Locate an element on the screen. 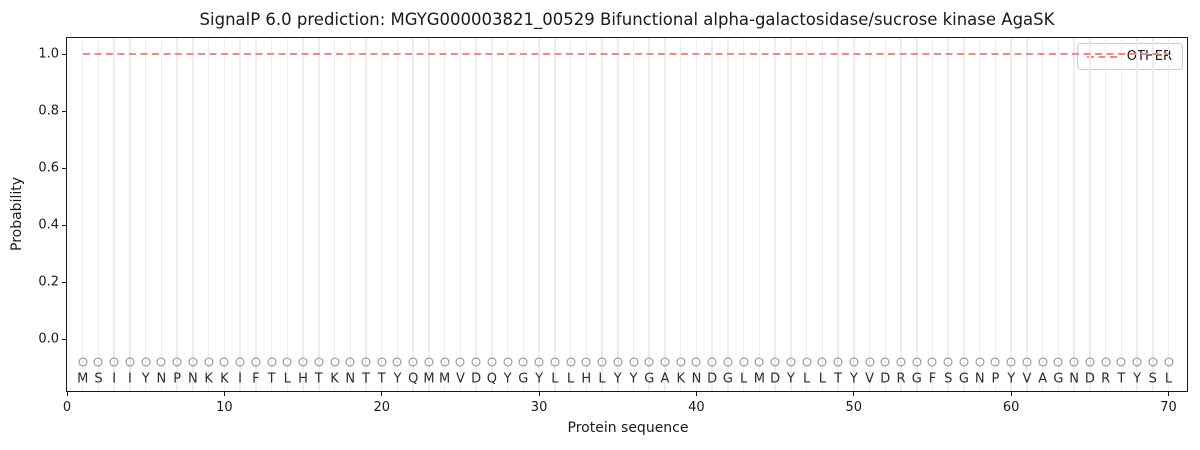 The width and height of the screenshot is (1200, 450). residue-letter: G is located at coordinates (964, 379).